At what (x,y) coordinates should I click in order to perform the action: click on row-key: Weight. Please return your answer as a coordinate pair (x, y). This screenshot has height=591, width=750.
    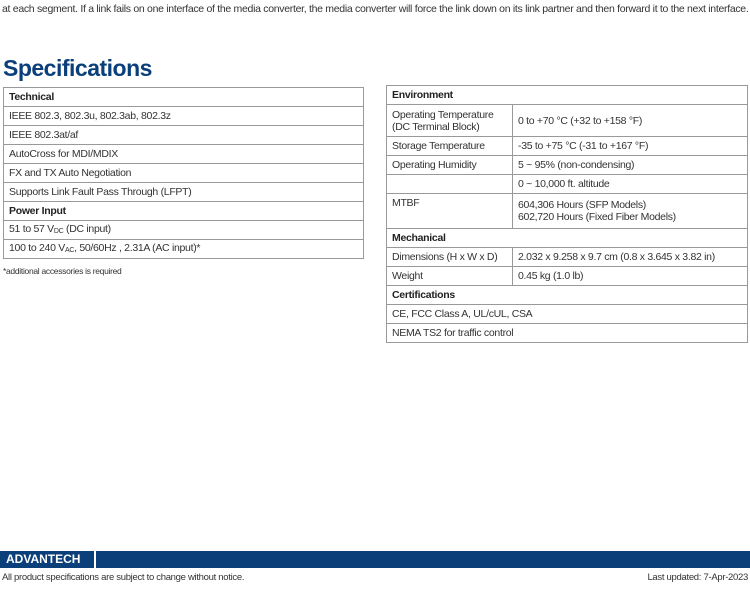
    Looking at the image, I should click on (449, 276).